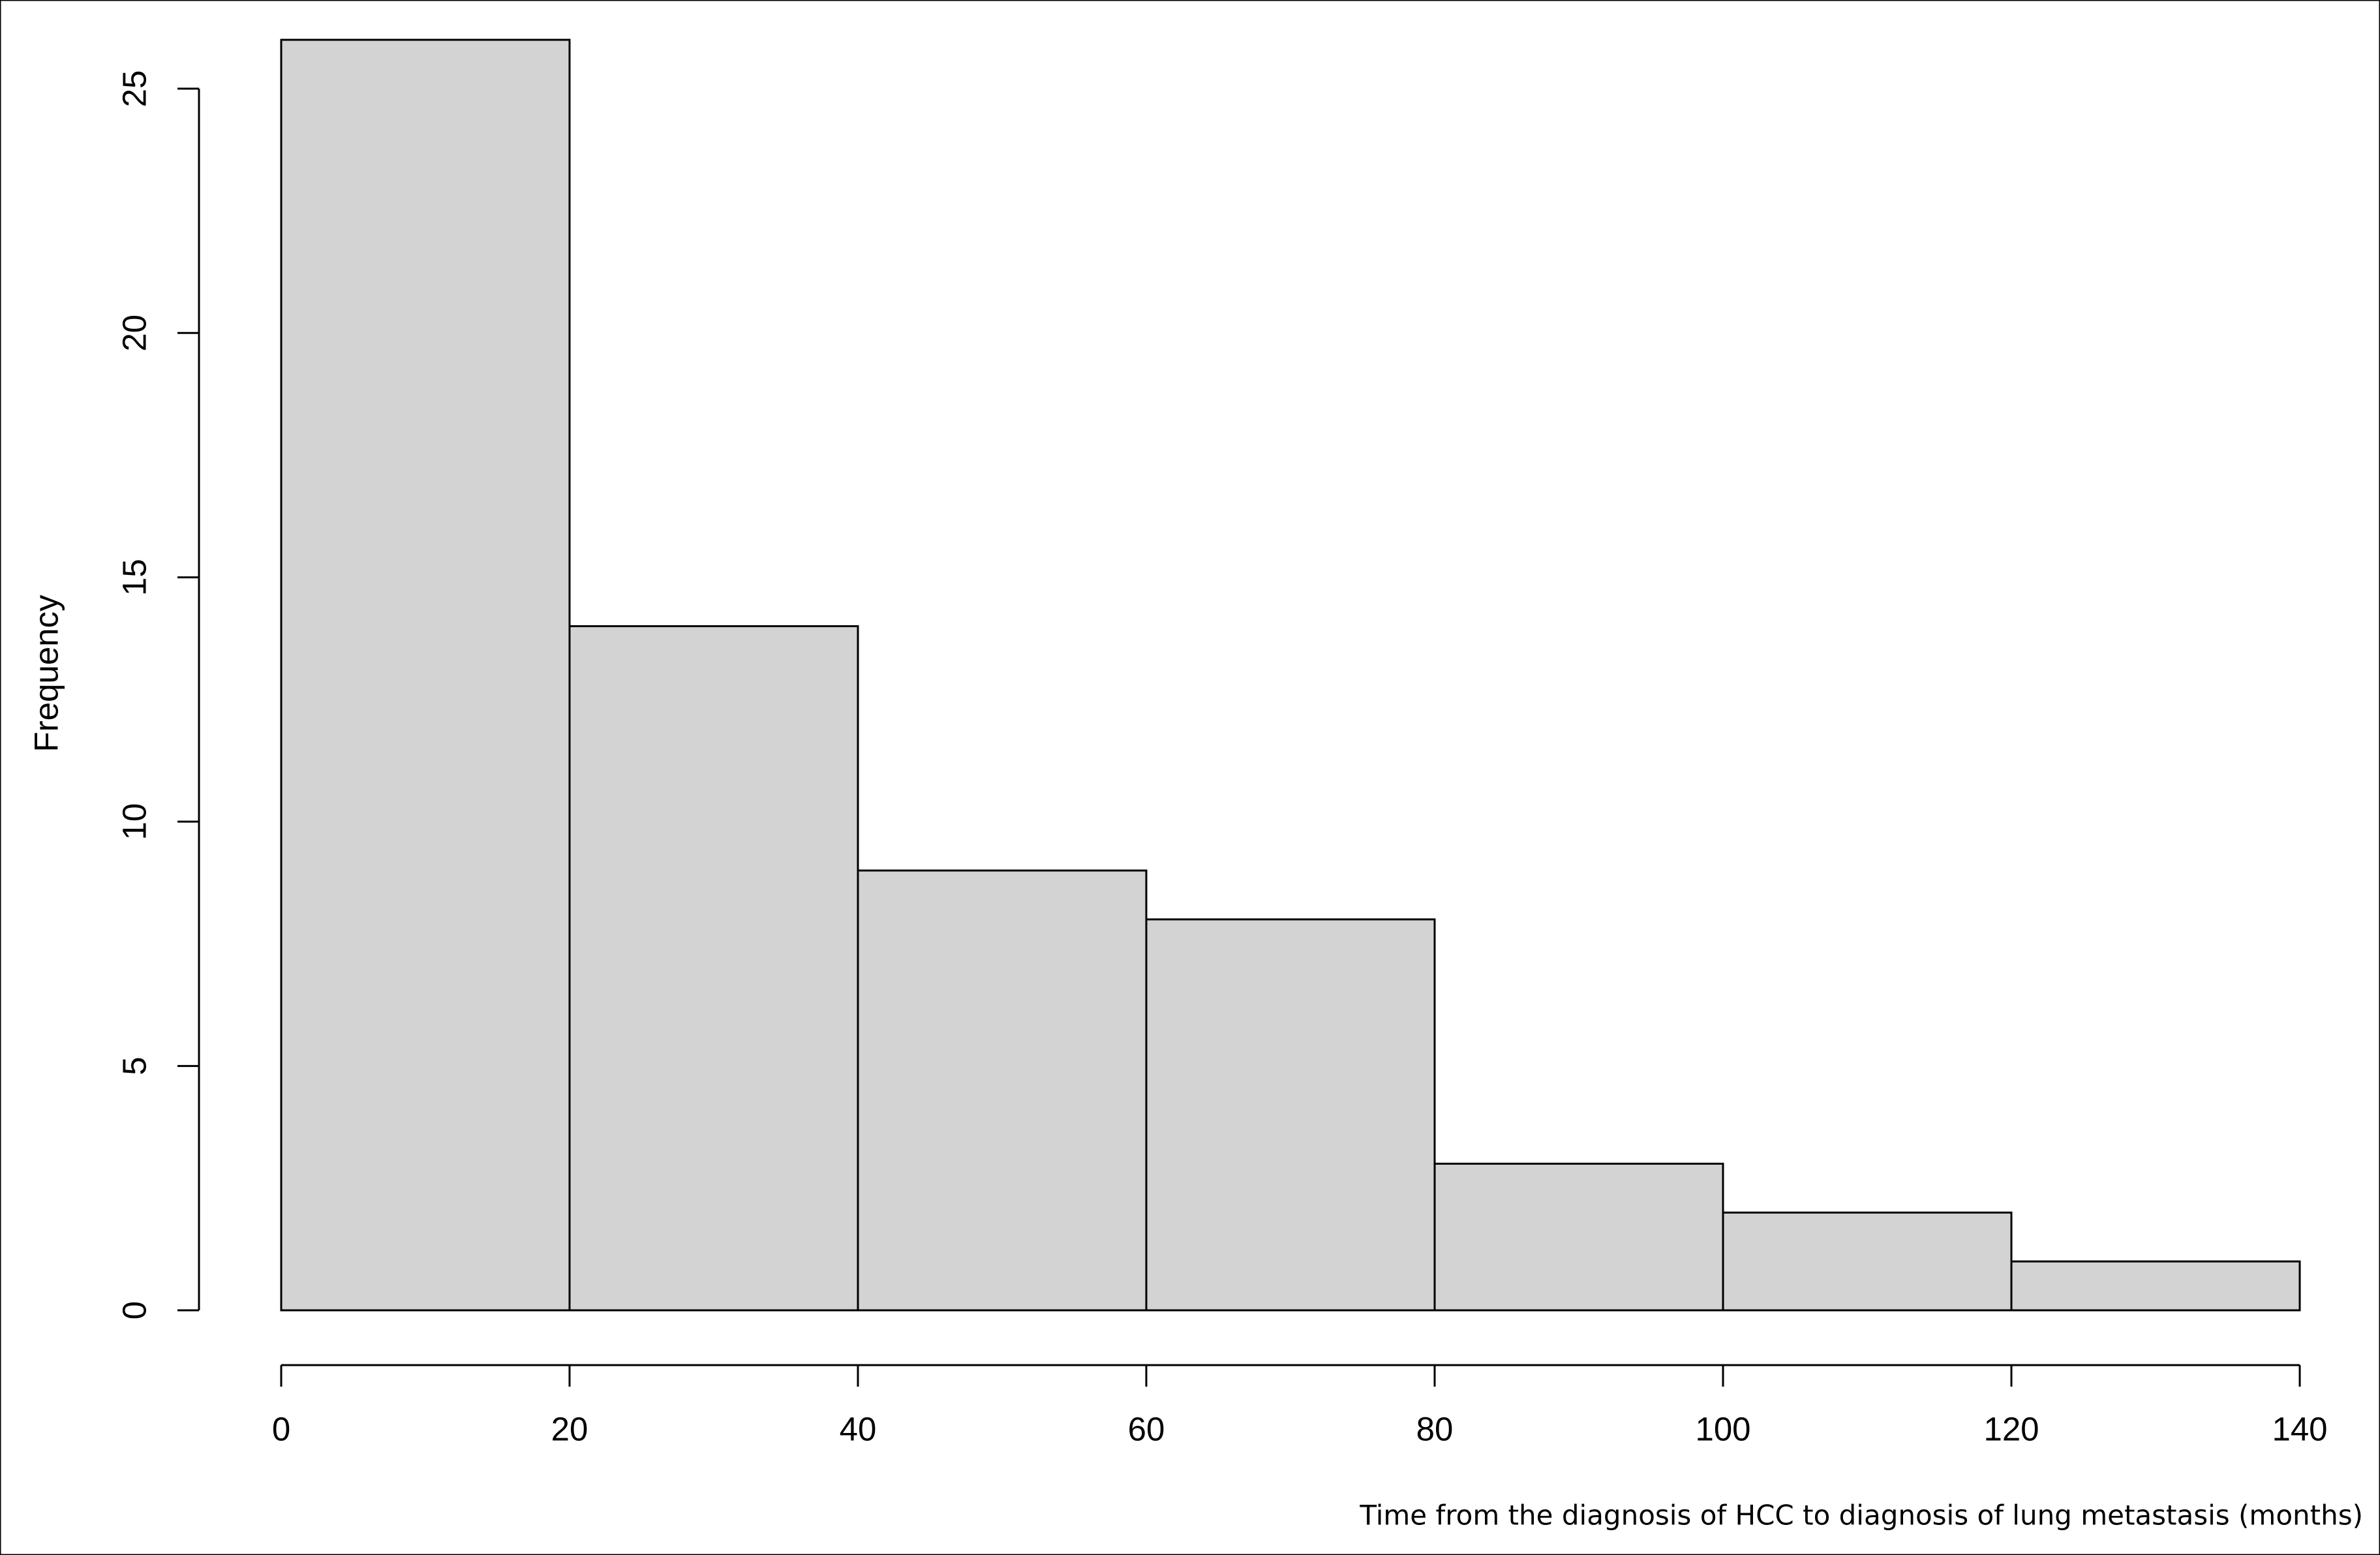  Describe the element at coordinates (1435, 1428) in the screenshot. I see `x-tick-label: 80` at that location.